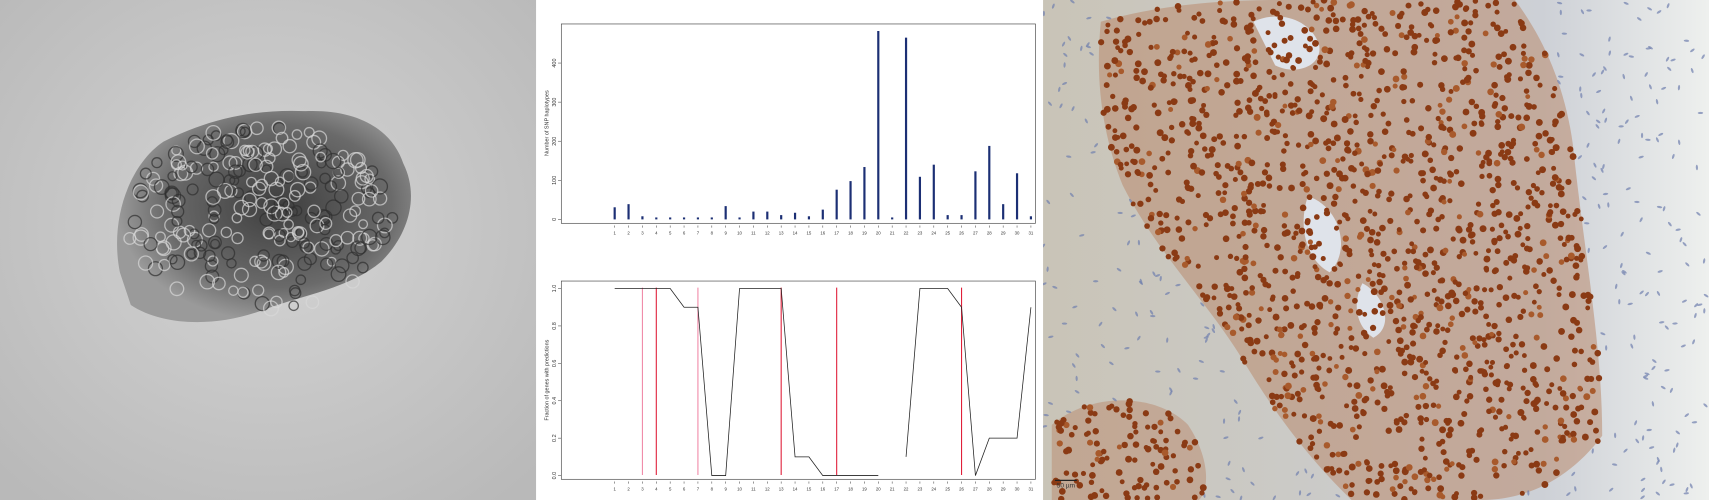  What do you see at coordinates (933, 488) in the screenshot?
I see `x-tick-label: 24` at bounding box center [933, 488].